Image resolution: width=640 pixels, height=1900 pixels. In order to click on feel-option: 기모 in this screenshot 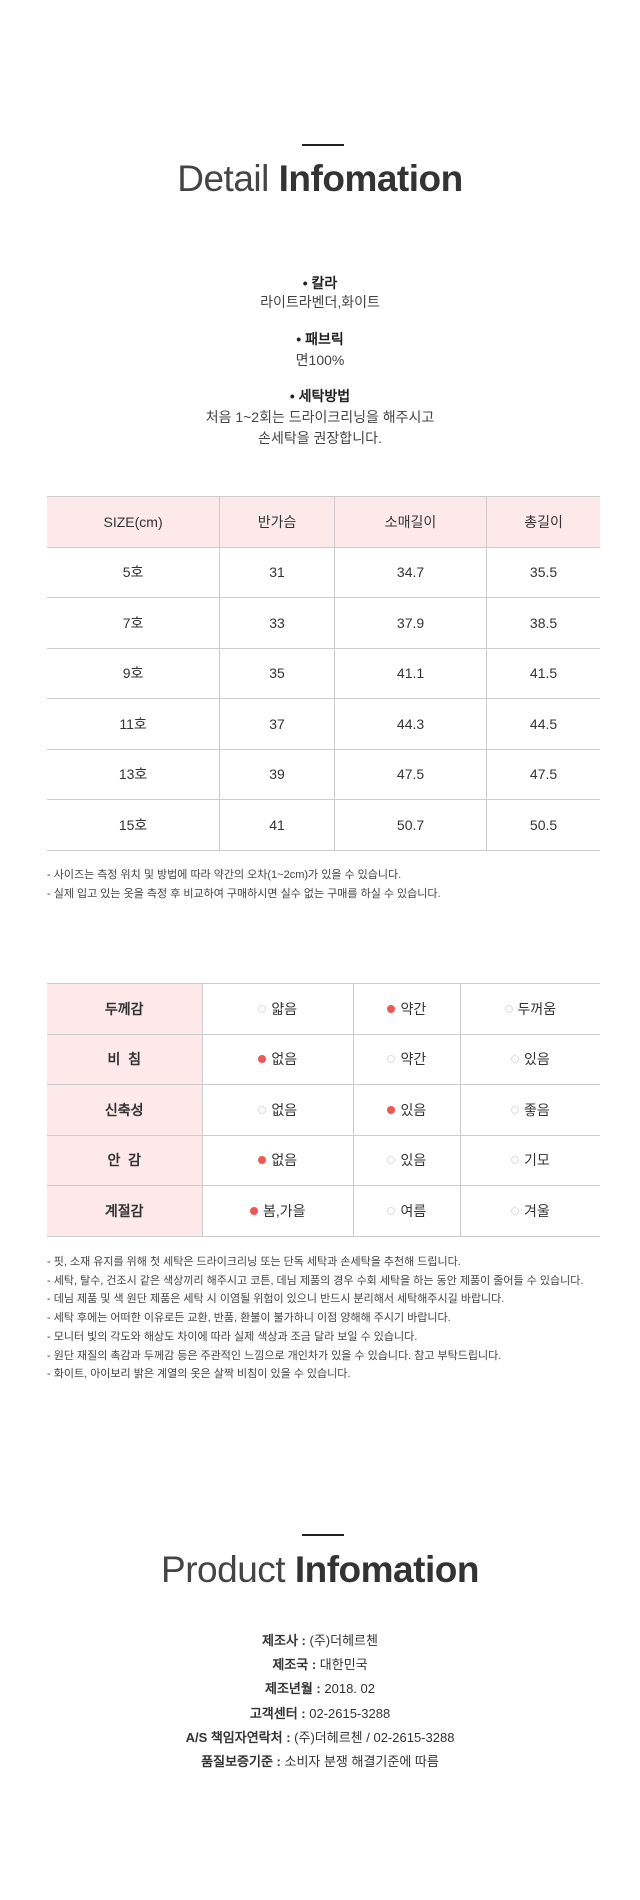, I will do `click(529, 1160)`.